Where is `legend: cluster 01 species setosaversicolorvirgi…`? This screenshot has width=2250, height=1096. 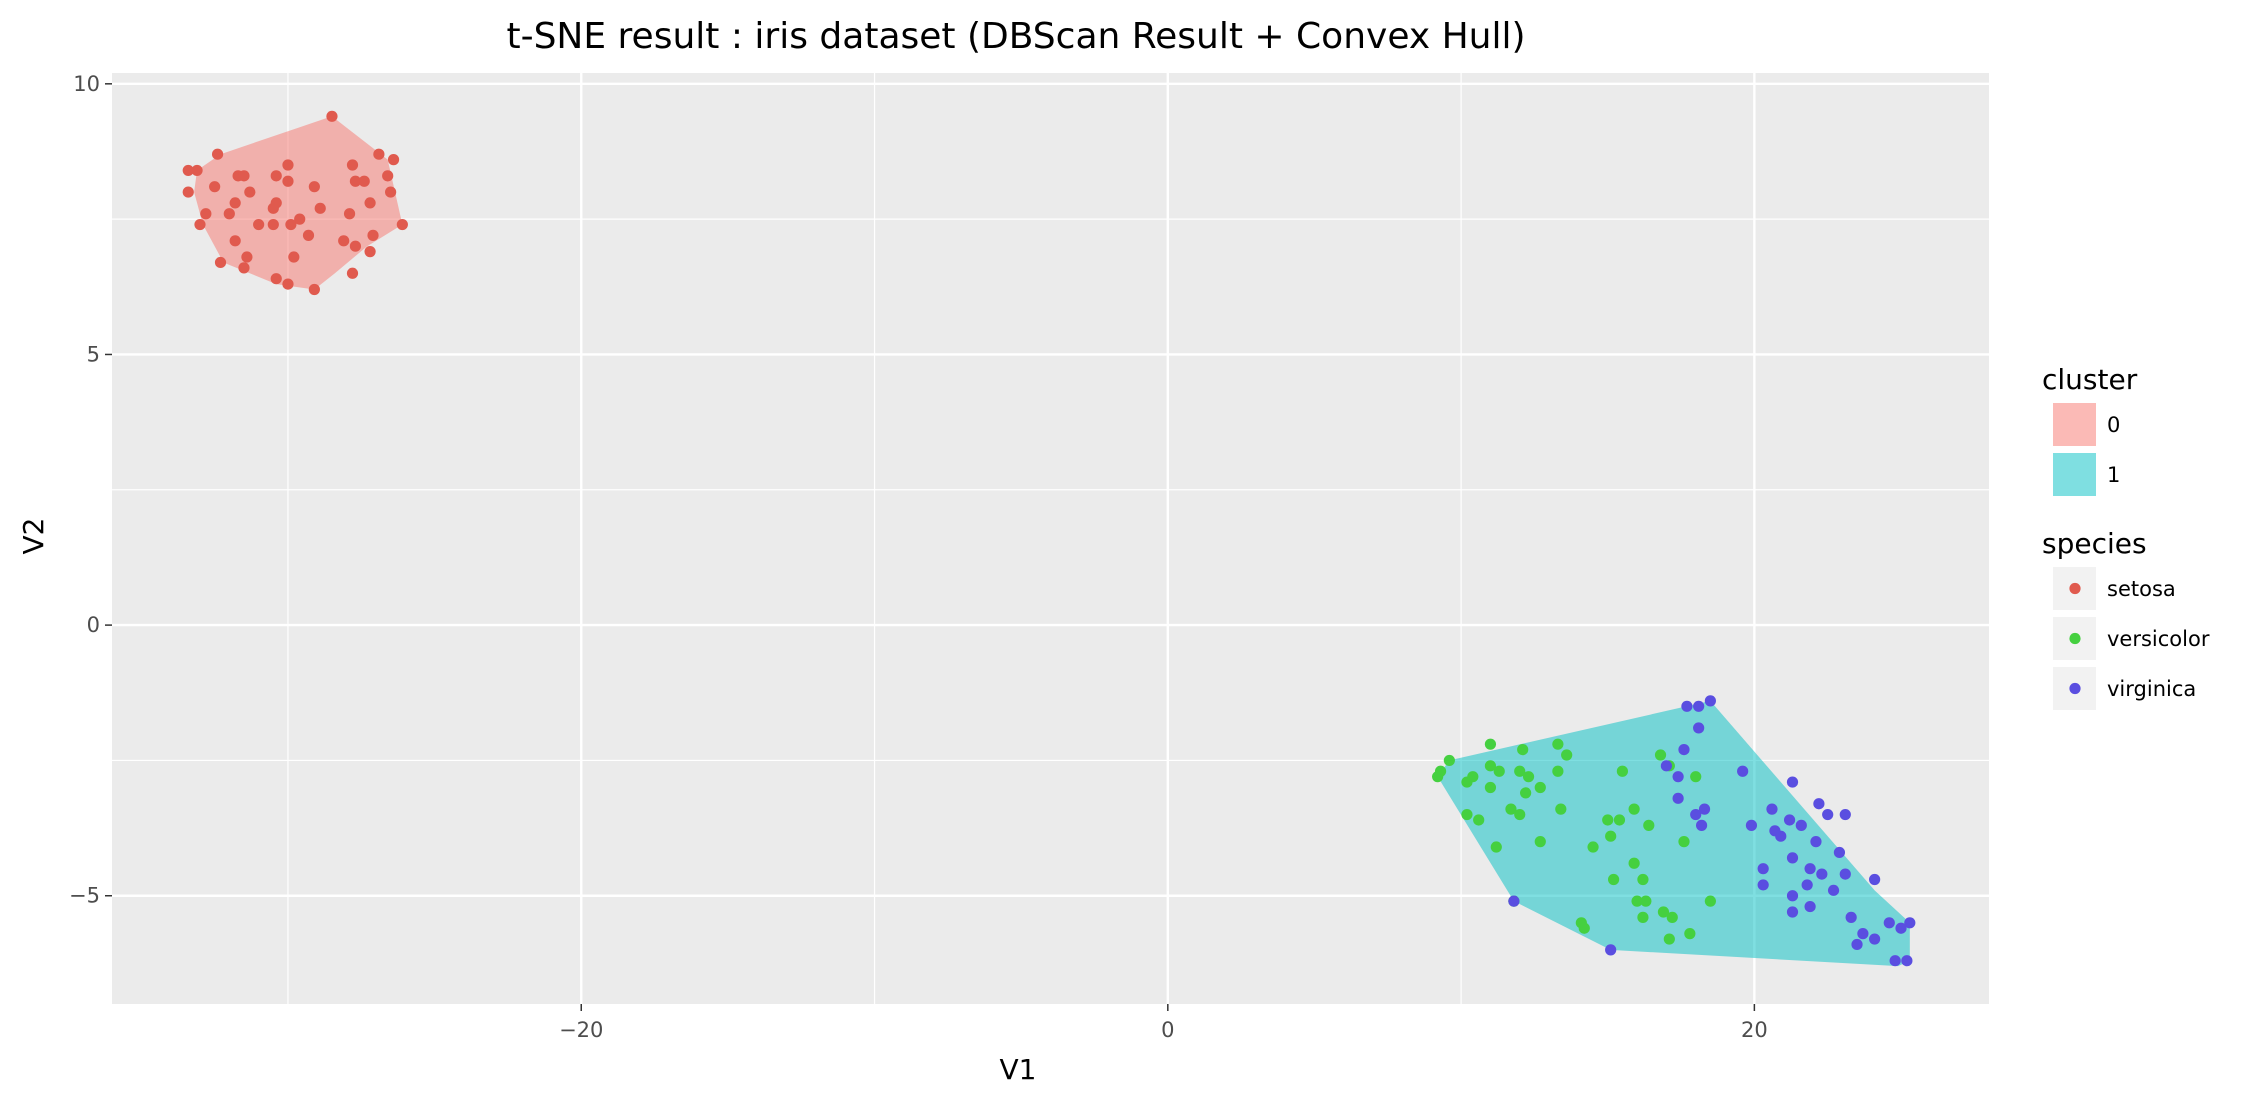
legend: cluster 01 species setosaversicolorvirgi… is located at coordinates (2126, 536).